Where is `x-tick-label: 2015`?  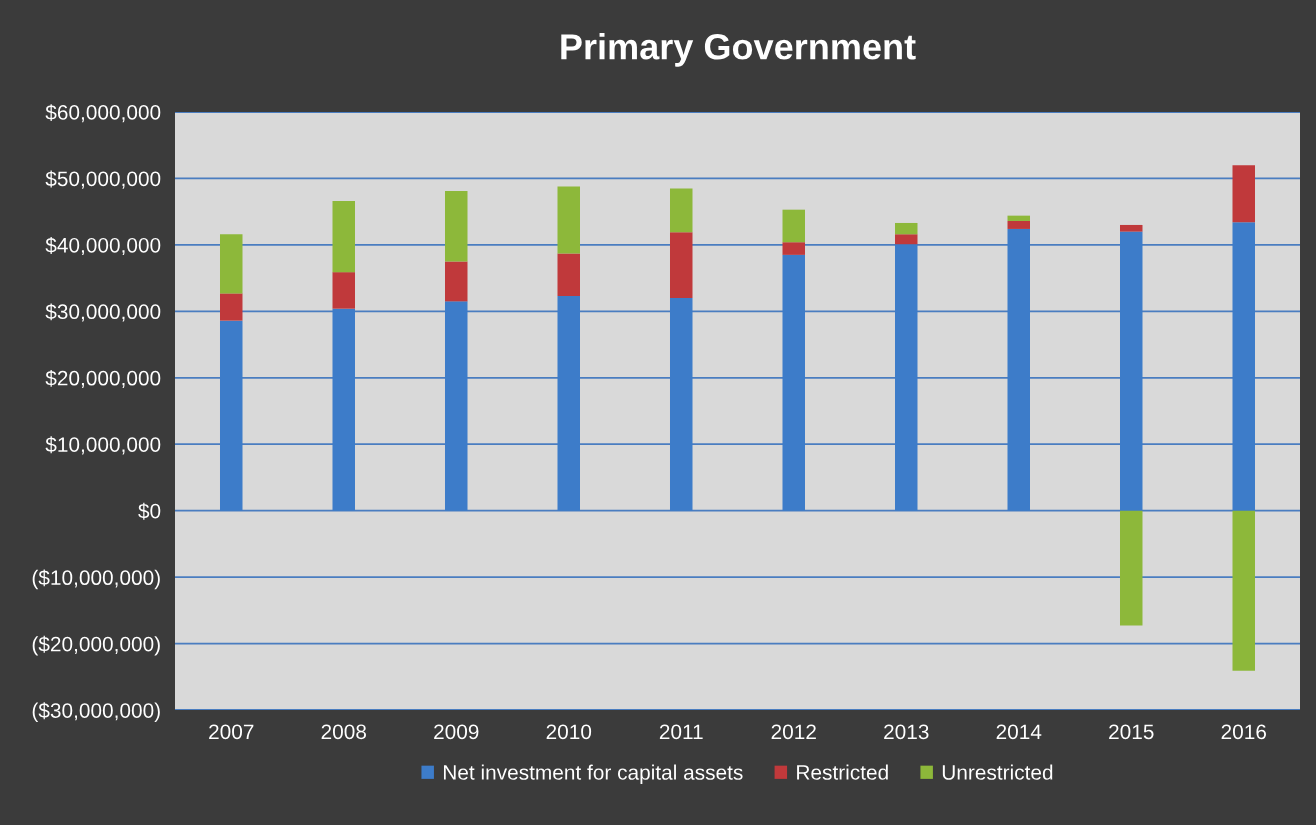 x-tick-label: 2015 is located at coordinates (1131, 732).